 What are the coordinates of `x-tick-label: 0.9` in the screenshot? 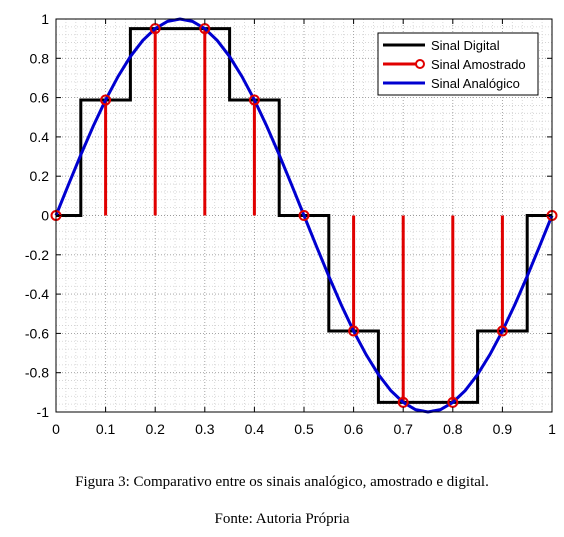 It's located at (503, 429).